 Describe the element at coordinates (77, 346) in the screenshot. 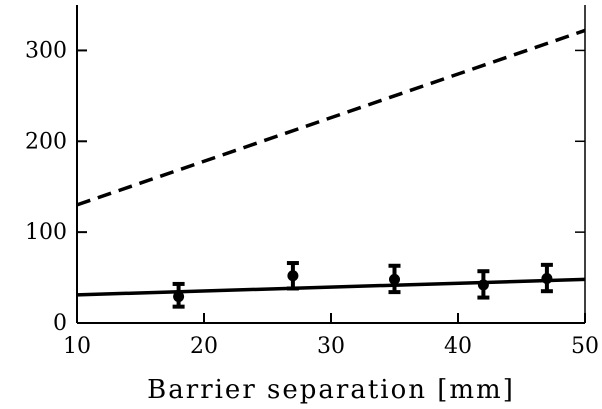

I see `x-tick-label-0: 10` at that location.